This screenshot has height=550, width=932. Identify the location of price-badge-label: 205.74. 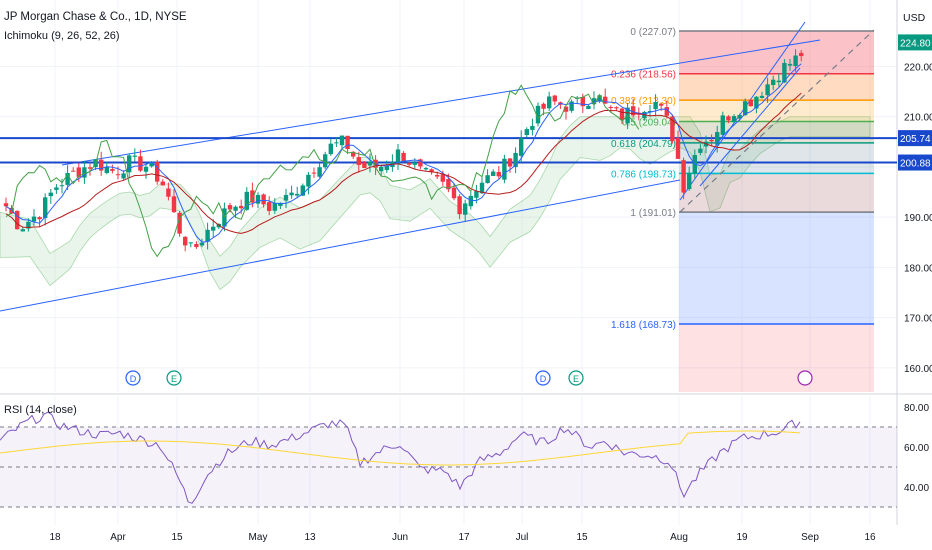
(915, 139).